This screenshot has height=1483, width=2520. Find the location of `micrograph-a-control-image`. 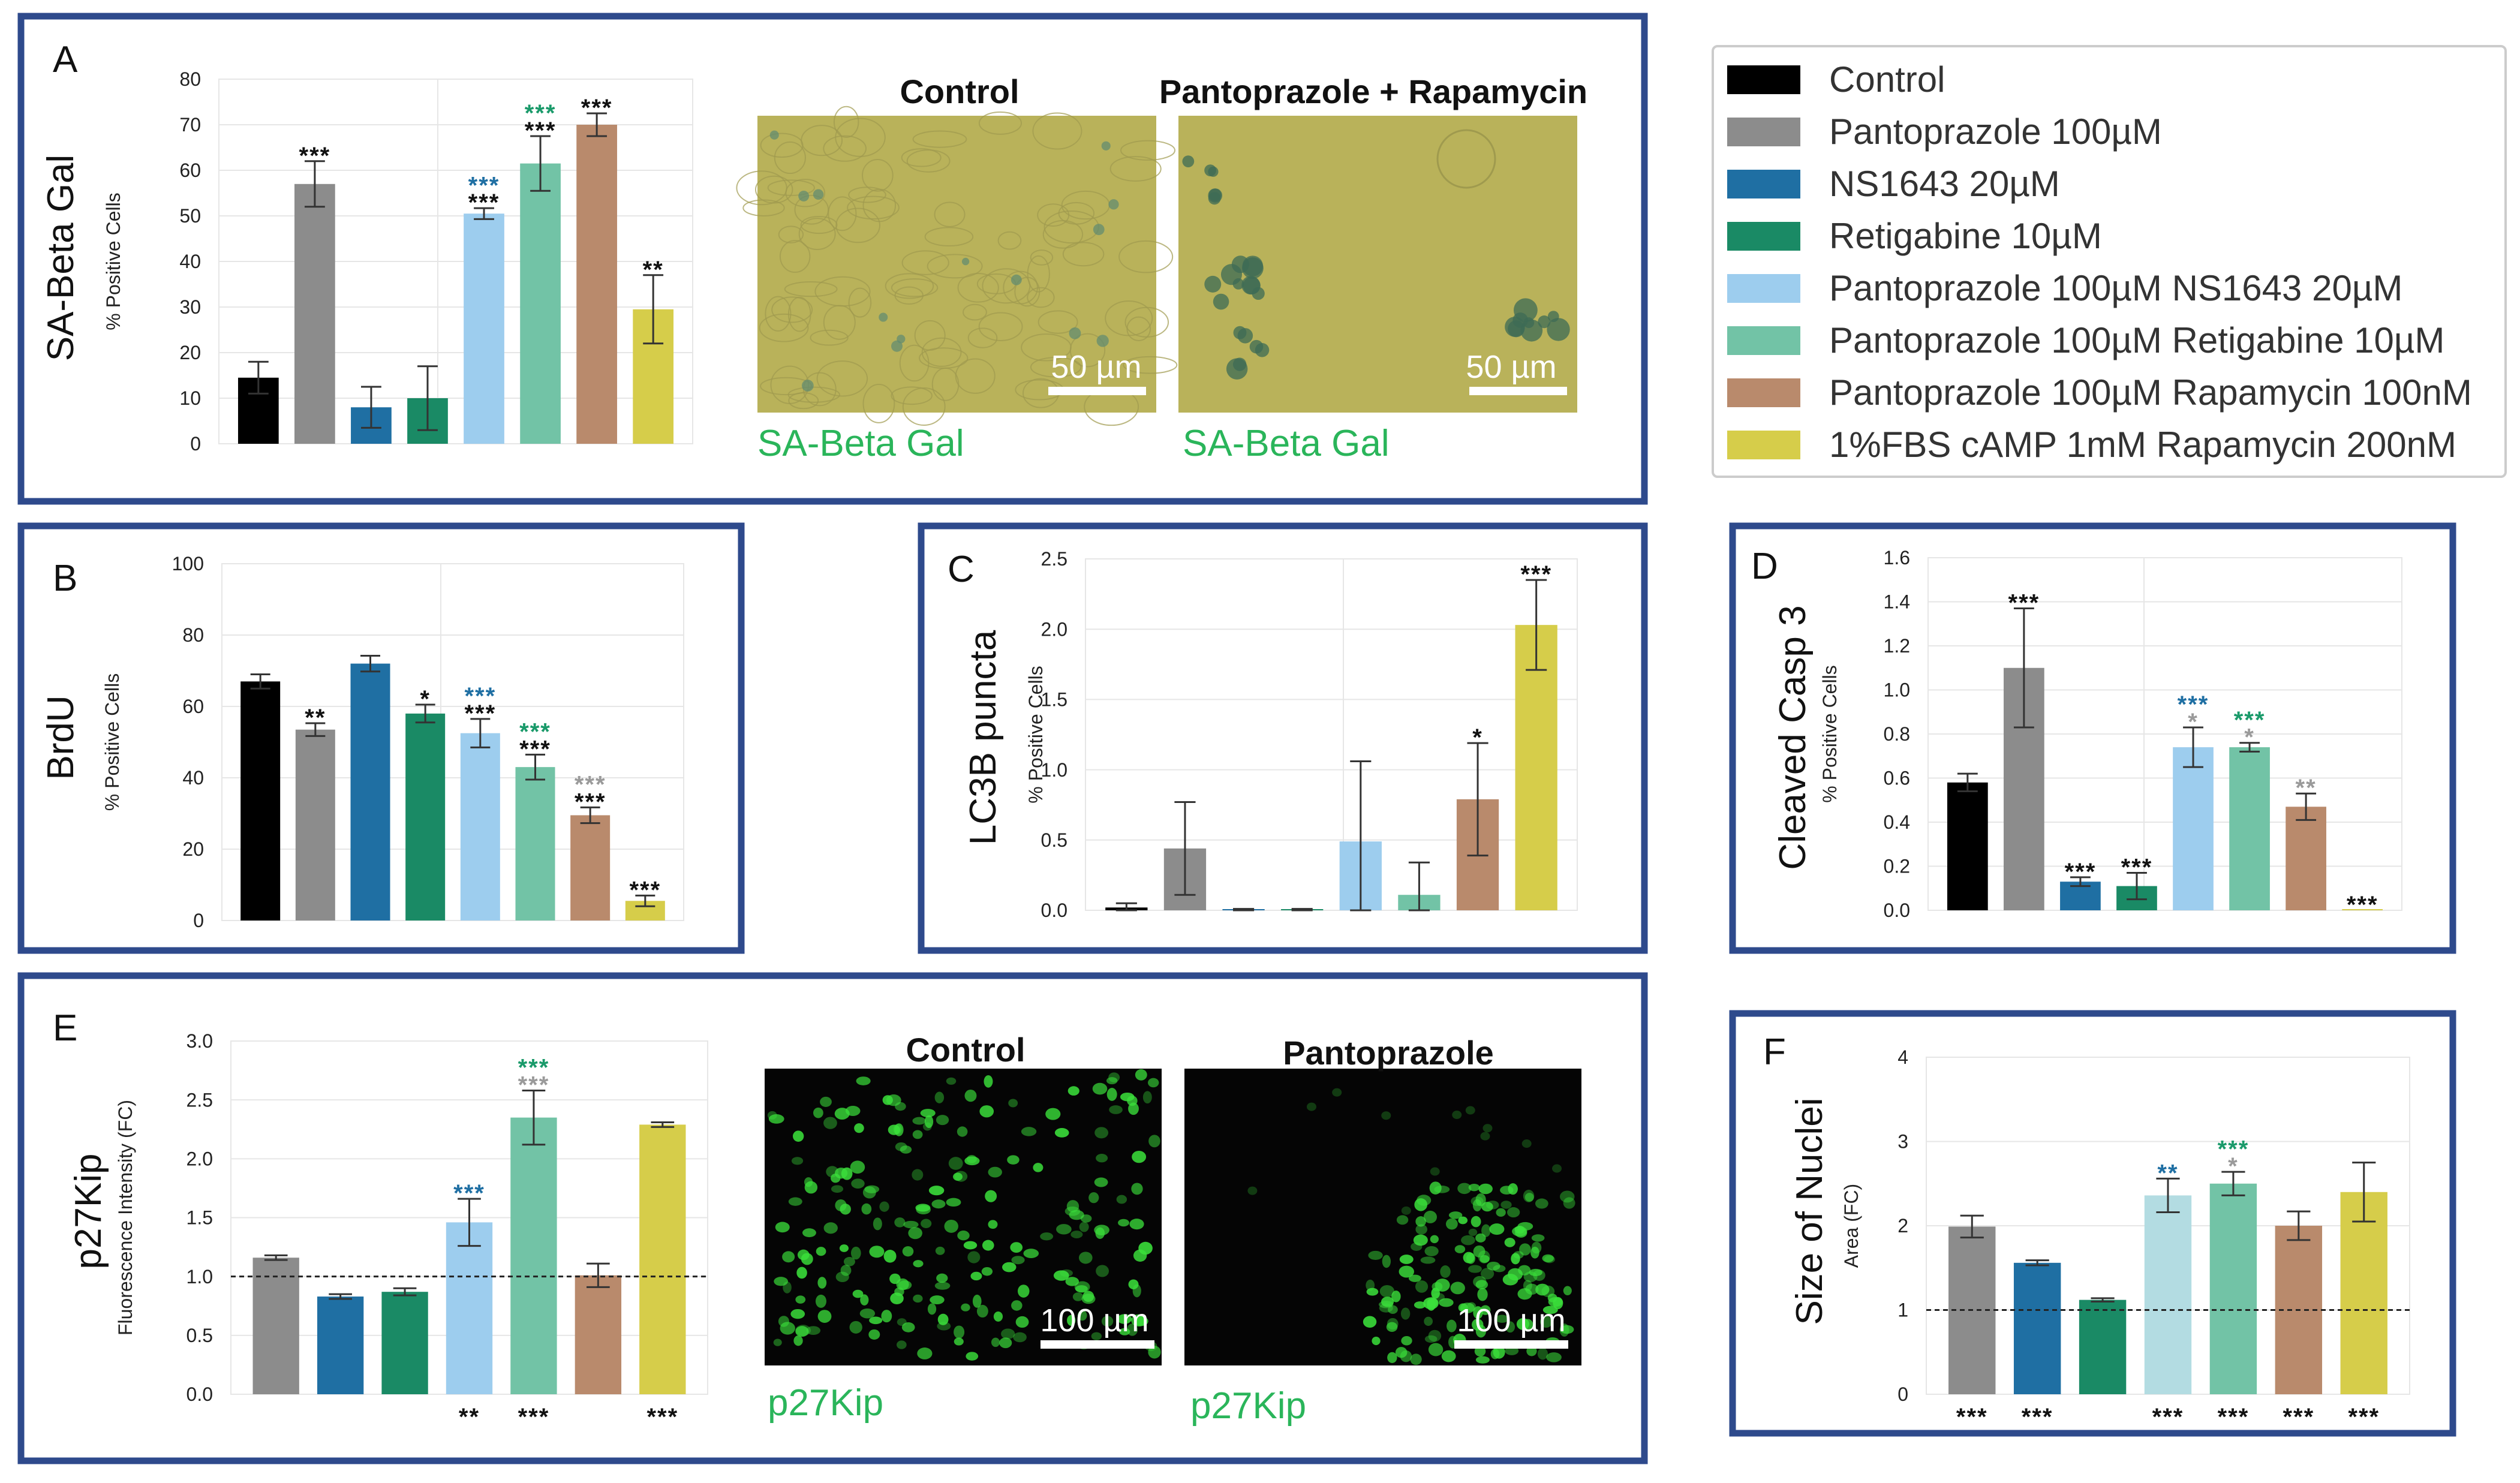

micrograph-a-control-image is located at coordinates (957, 264).